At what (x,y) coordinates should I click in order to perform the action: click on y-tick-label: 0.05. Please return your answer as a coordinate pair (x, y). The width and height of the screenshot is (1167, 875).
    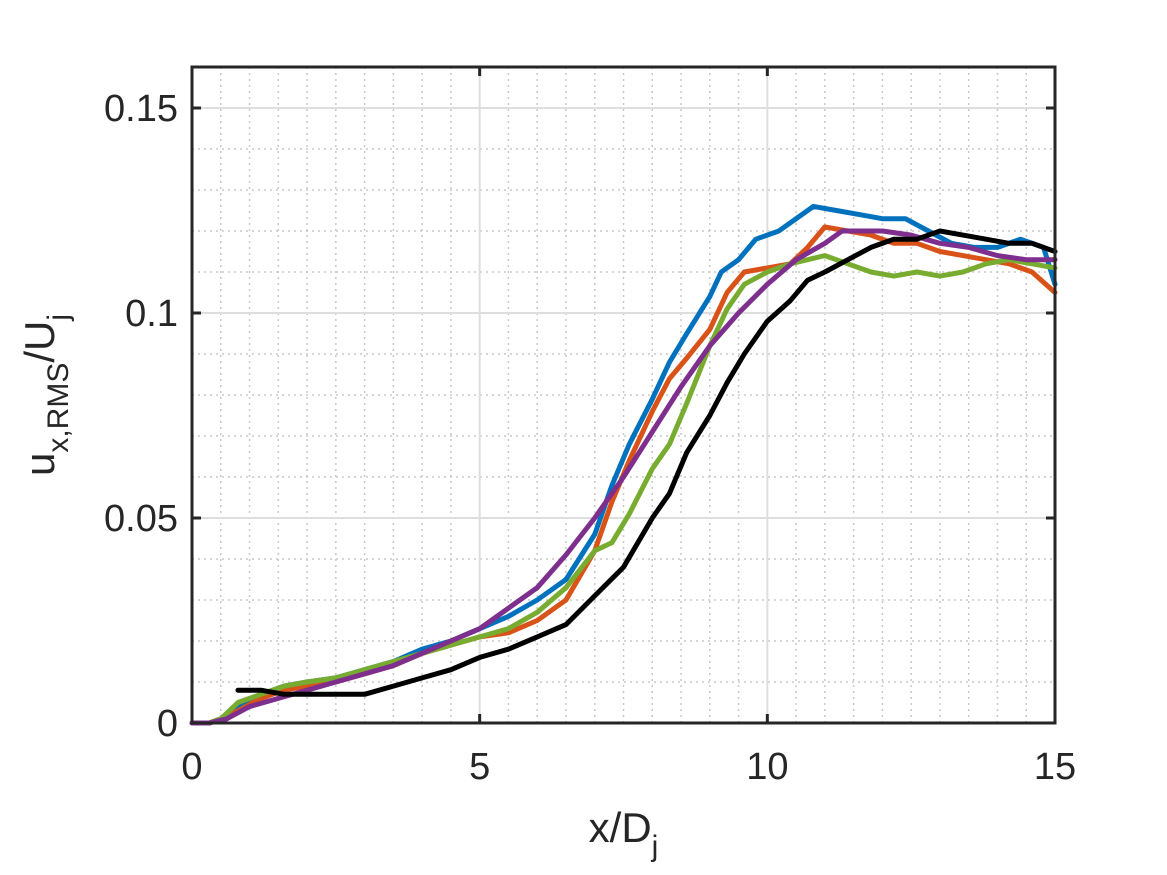
    Looking at the image, I should click on (141, 519).